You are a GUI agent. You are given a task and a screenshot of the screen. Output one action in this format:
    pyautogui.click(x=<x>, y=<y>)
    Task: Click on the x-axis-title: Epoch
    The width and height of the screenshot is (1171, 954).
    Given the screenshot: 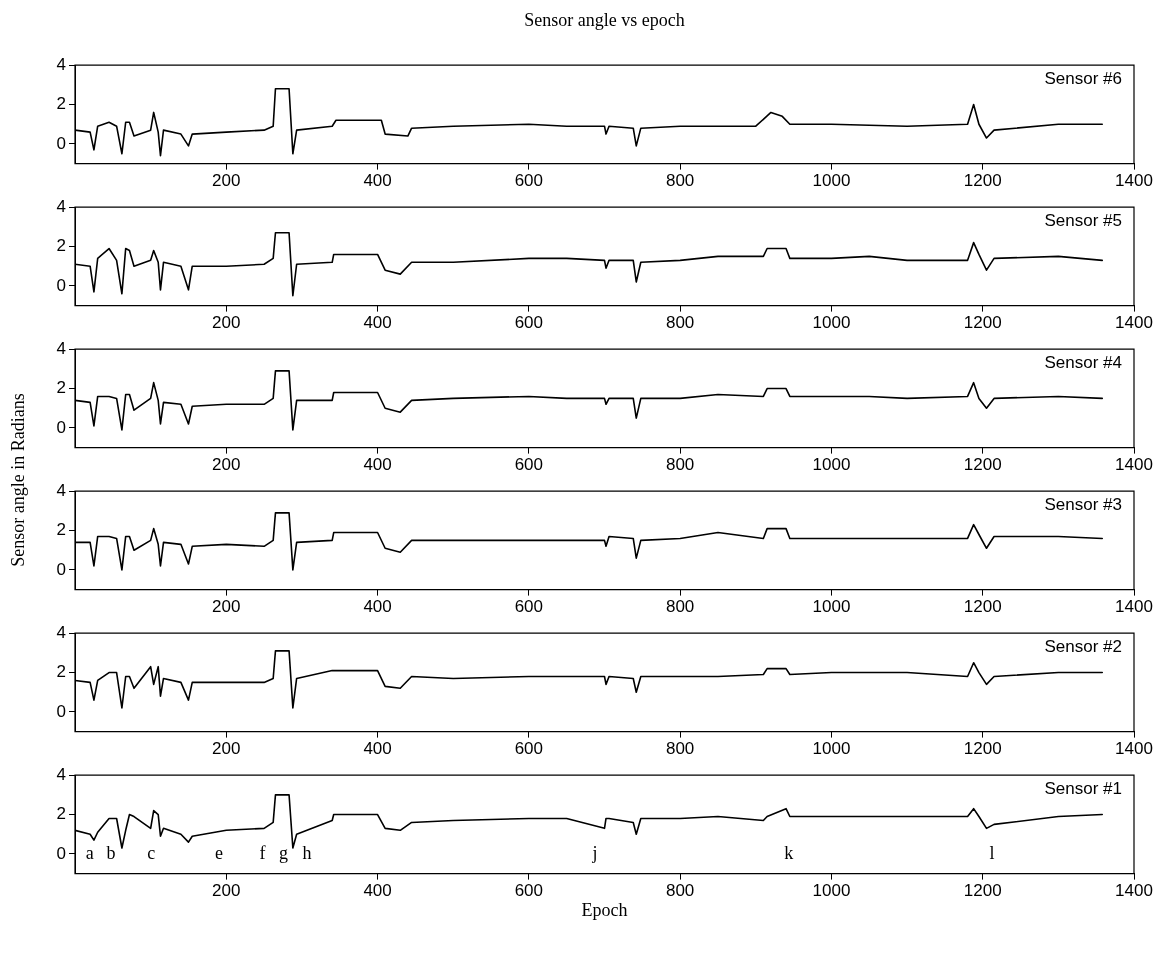 What is the action you would take?
    pyautogui.click(x=604, y=910)
    